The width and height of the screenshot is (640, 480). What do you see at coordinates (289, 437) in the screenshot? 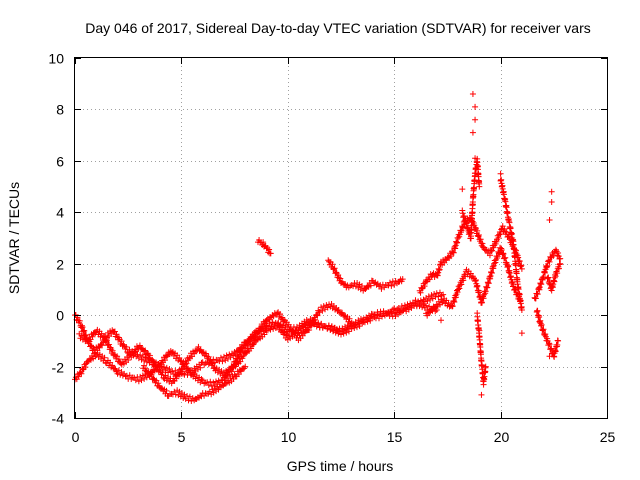
I see `x-tick-label: 10` at bounding box center [289, 437].